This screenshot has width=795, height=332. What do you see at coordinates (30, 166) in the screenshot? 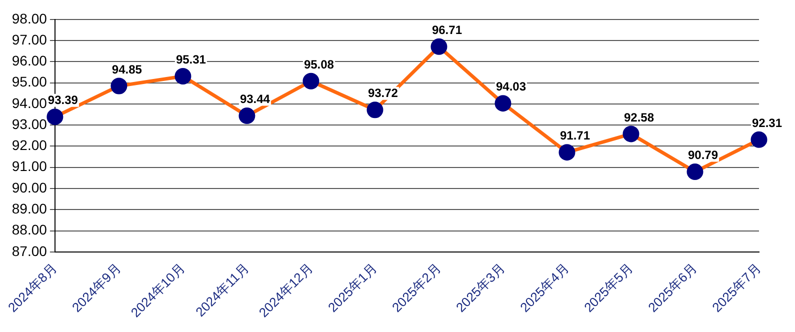
I see `y-tick-label: 91.00` at bounding box center [30, 166].